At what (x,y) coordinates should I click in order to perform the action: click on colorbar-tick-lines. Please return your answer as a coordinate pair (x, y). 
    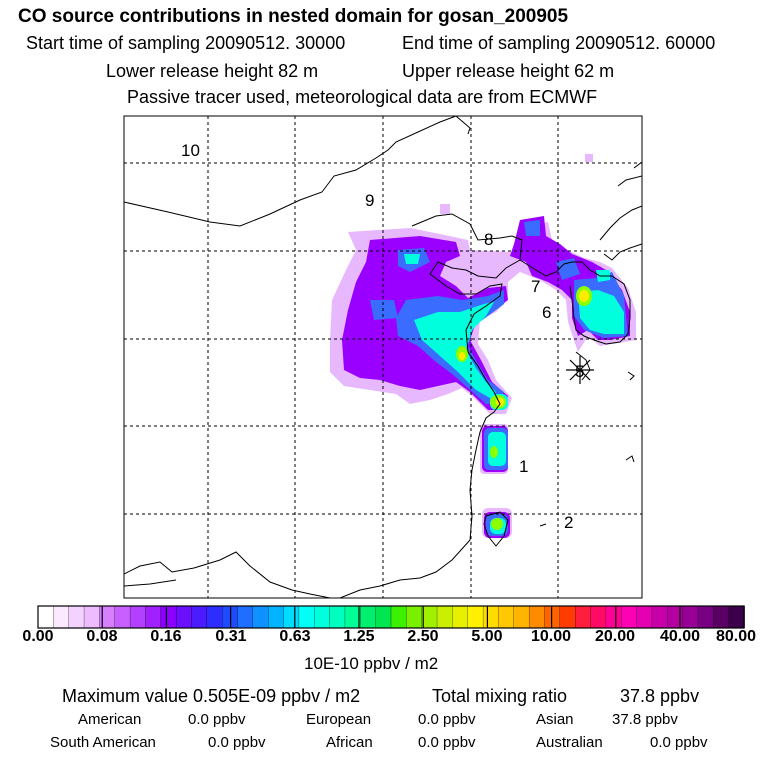
    Looking at the image, I should click on (391, 617).